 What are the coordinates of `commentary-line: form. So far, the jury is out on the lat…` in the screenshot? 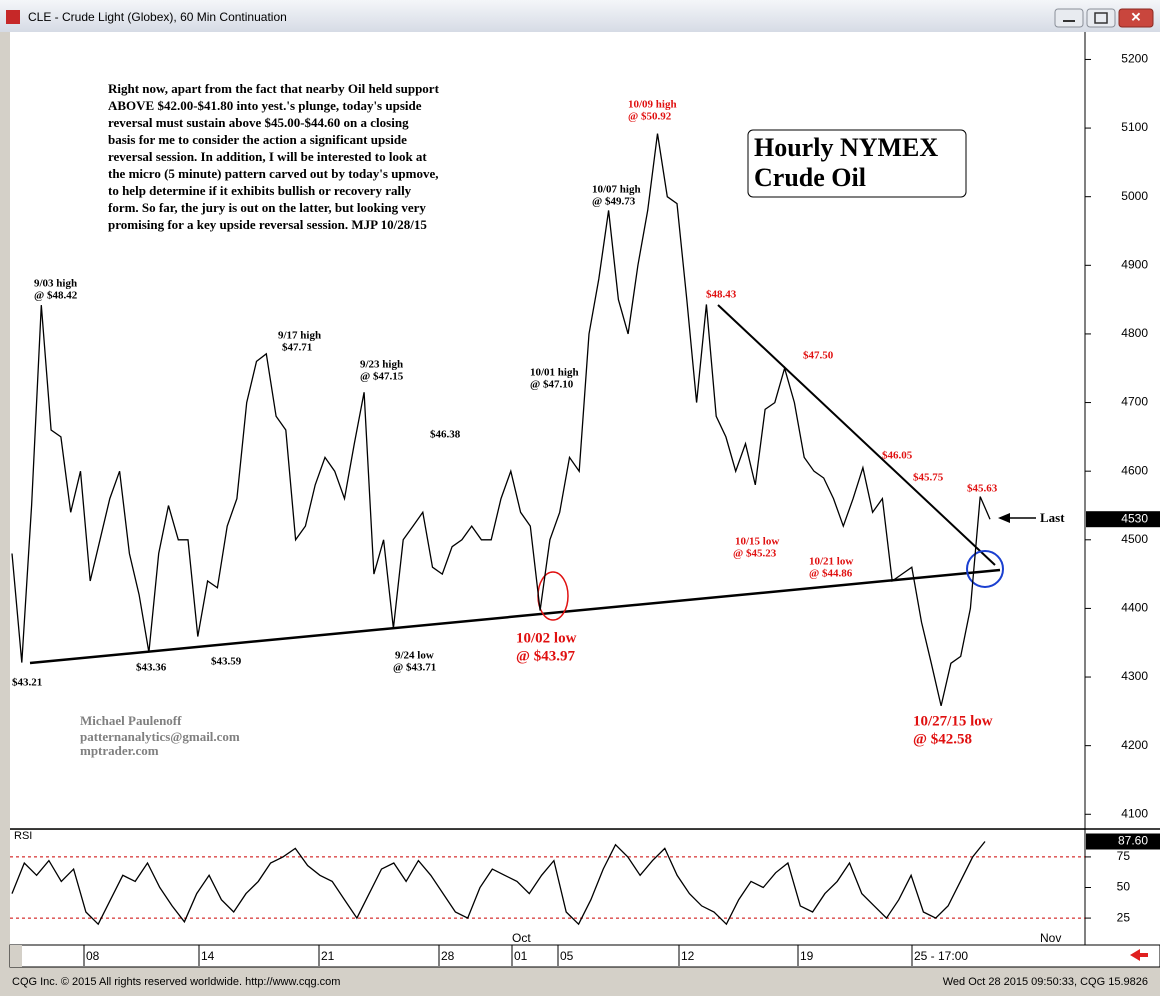 It's located at (267, 207).